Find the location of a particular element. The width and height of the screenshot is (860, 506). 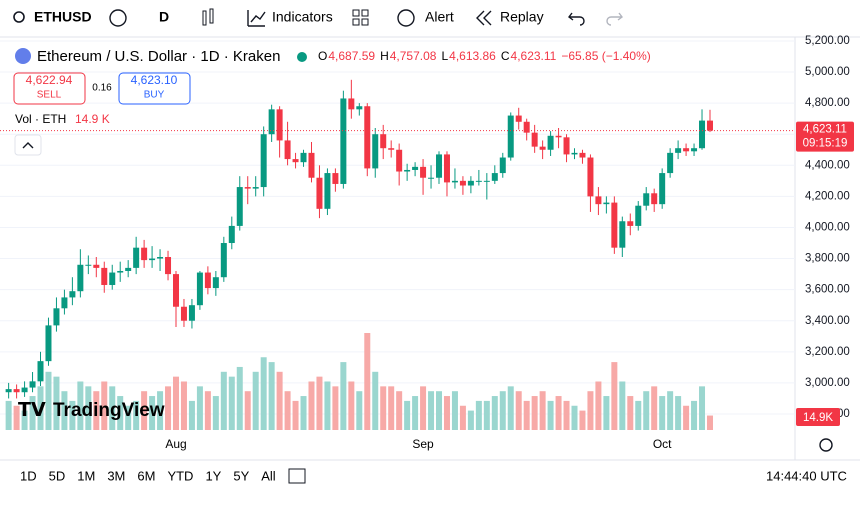

symbol: ETHUSD is located at coordinates (63, 17).